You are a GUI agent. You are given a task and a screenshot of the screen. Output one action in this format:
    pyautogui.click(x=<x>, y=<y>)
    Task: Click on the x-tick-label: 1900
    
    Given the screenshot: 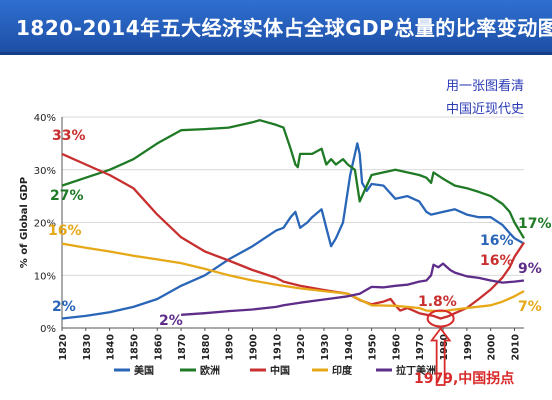 What is the action you would take?
    pyautogui.click(x=254, y=347)
    